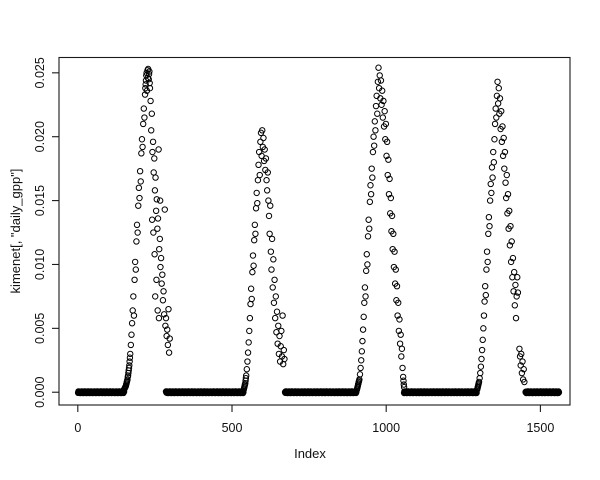 The width and height of the screenshot is (600, 480). What do you see at coordinates (310, 453) in the screenshot?
I see `x-axis-title: Index` at bounding box center [310, 453].